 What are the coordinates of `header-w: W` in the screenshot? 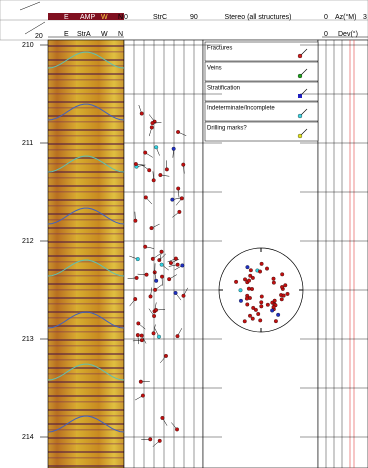 It's located at (104, 17).